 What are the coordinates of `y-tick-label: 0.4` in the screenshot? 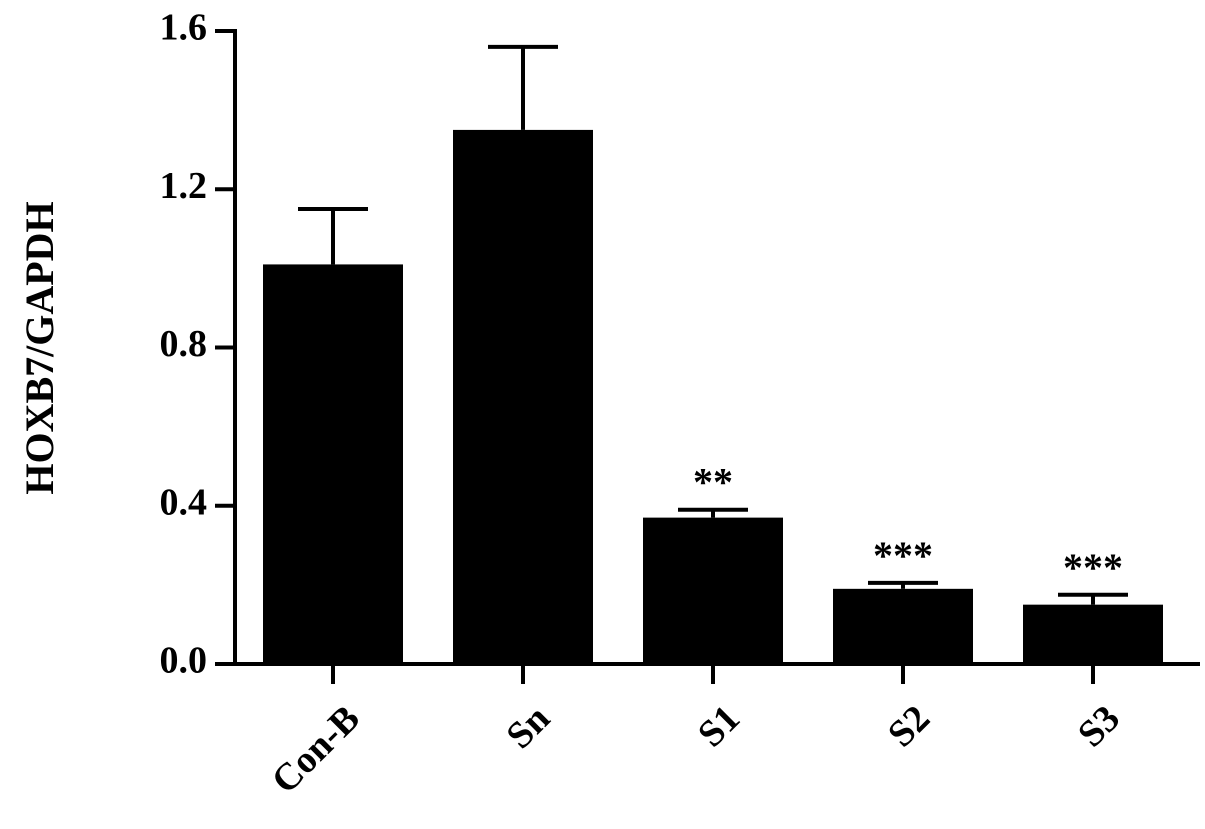 It's located at (184, 502).